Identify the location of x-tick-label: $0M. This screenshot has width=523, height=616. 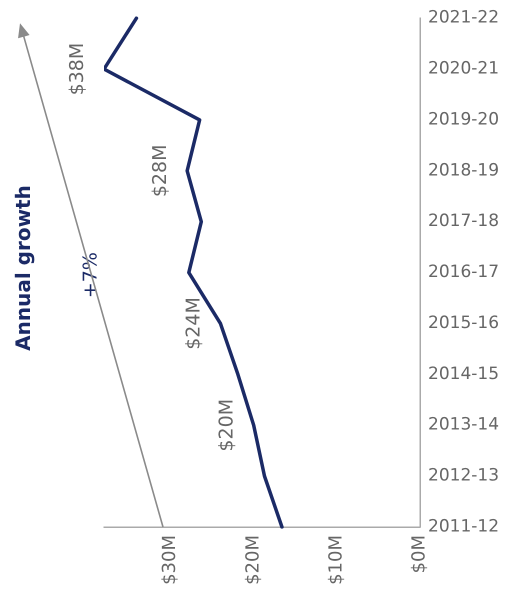
(419, 554).